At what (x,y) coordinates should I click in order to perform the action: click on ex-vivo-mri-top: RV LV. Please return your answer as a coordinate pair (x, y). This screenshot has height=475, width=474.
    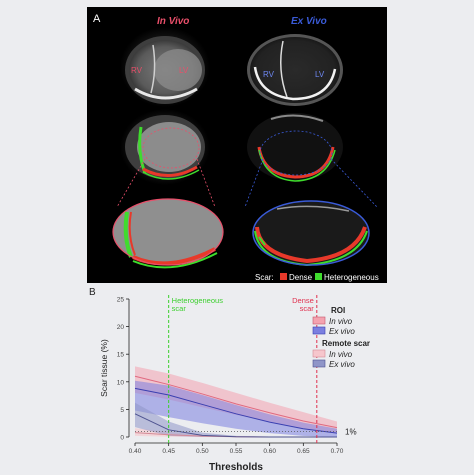
    Looking at the image, I should click on (295, 70).